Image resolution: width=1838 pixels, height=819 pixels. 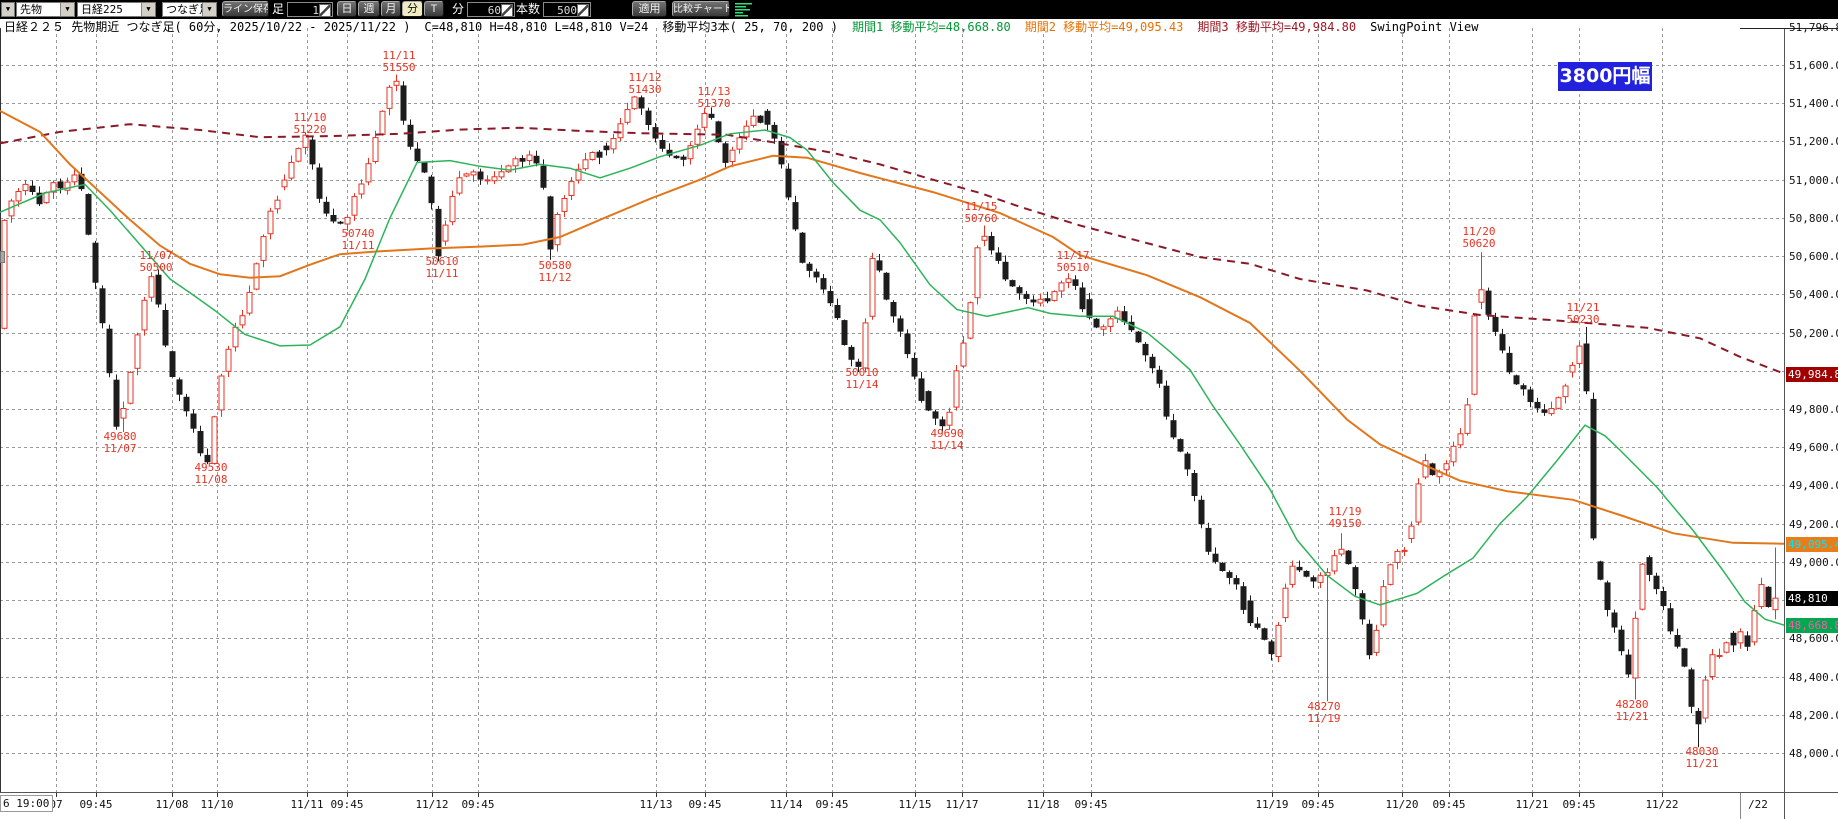 I want to click on swingpoint-view-label: SwingPoint View, so click(x=1424, y=27).